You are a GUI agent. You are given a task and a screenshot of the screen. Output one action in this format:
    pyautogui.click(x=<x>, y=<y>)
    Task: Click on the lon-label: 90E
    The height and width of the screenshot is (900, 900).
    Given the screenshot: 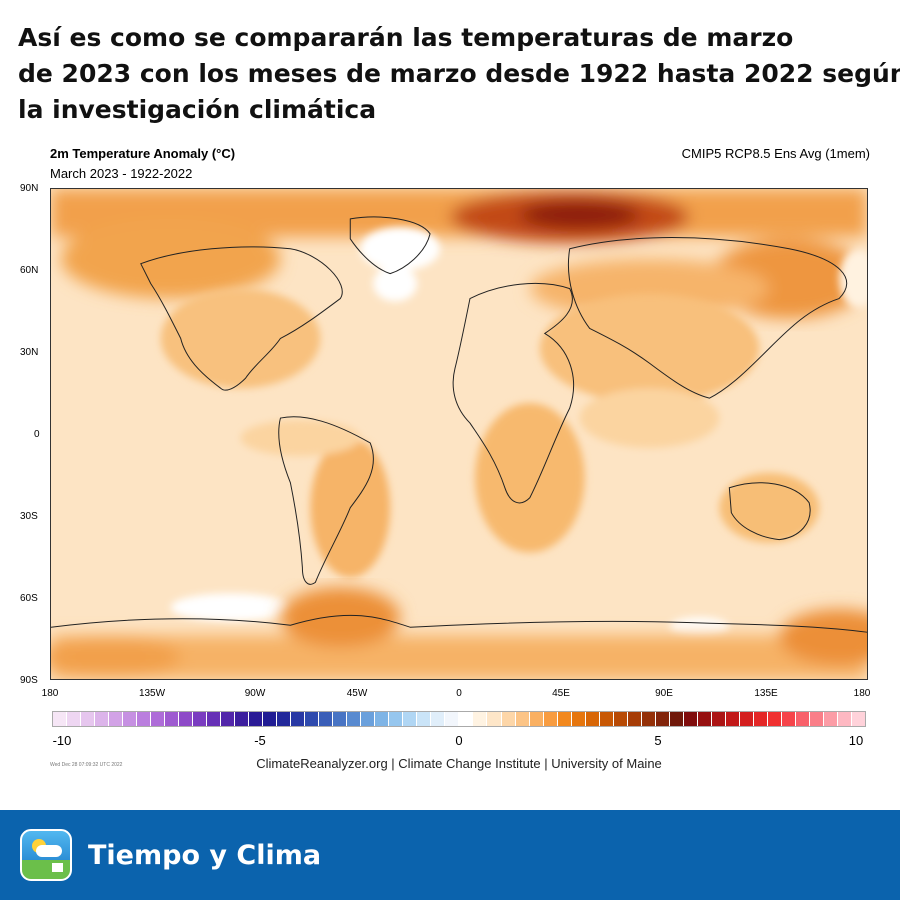 What is the action you would take?
    pyautogui.click(x=664, y=693)
    